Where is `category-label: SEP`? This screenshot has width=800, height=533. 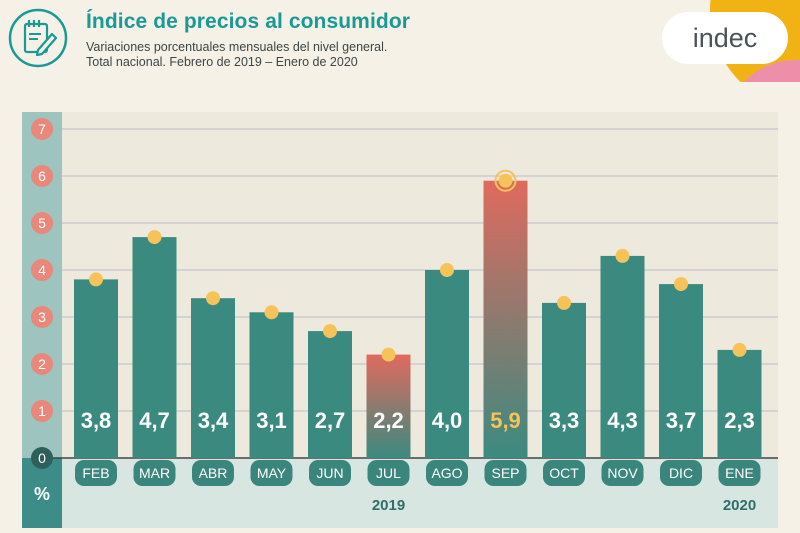 category-label: SEP is located at coordinates (505, 473).